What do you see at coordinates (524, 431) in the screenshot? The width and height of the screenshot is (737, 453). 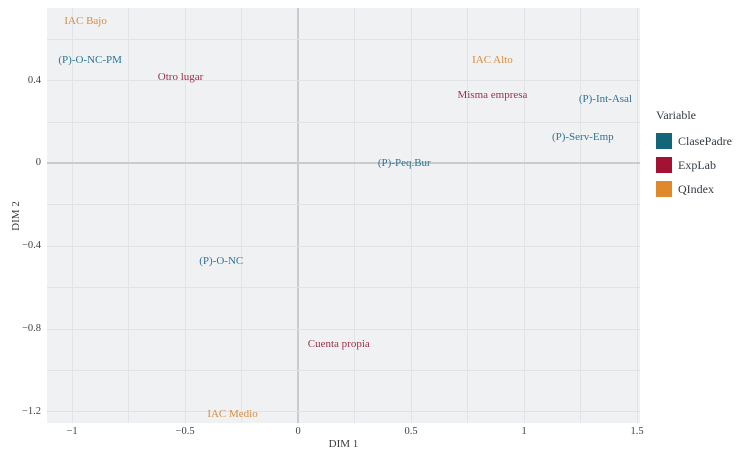 I see `x-tick-label: 1` at bounding box center [524, 431].